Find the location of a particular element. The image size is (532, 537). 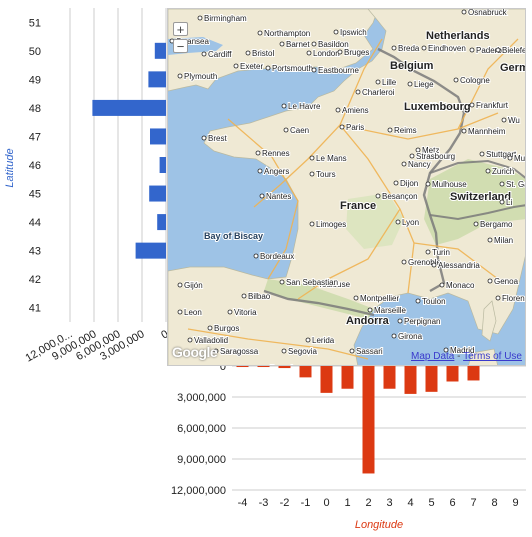

terms-of-use-link: Terms of Use is located at coordinates (492, 356).